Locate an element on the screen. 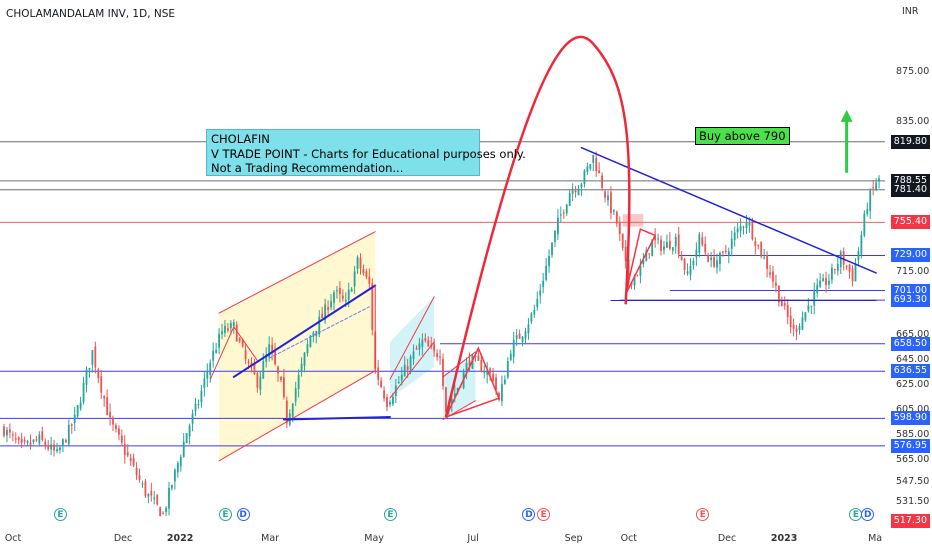 Image resolution: width=932 pixels, height=554 pixels. chart-title: CHOLAMANDALAM INV, 1D, NSE is located at coordinates (91, 14).